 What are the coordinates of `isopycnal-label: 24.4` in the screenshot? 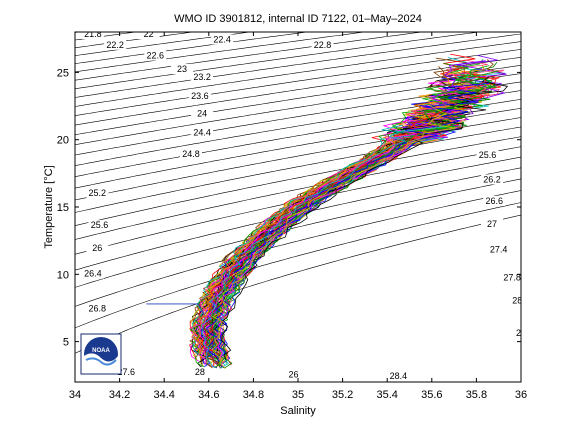 It's located at (202, 132).